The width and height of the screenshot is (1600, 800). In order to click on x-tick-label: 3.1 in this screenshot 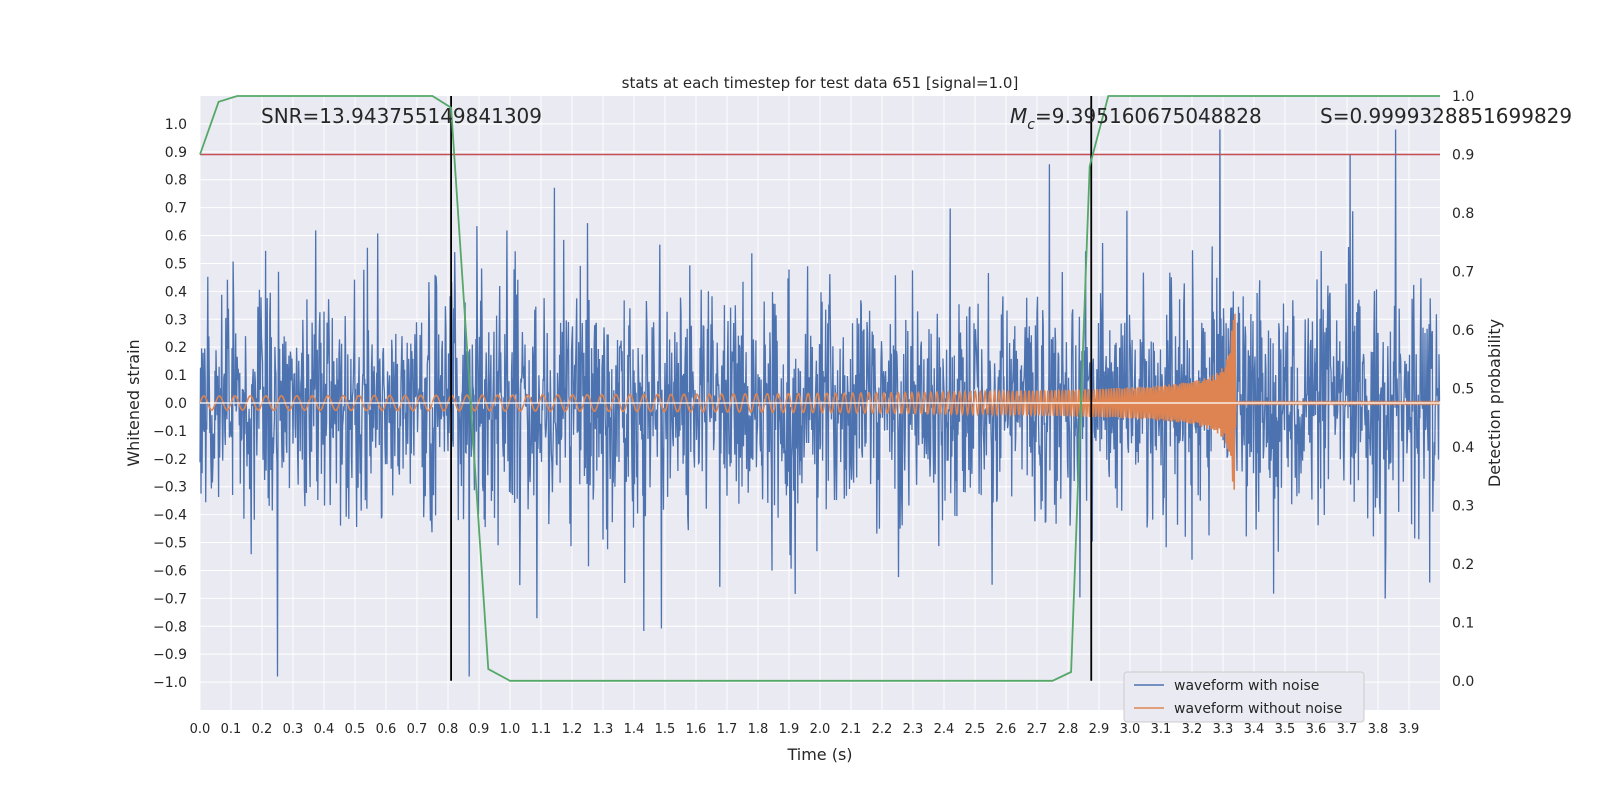, I will do `click(1161, 729)`.